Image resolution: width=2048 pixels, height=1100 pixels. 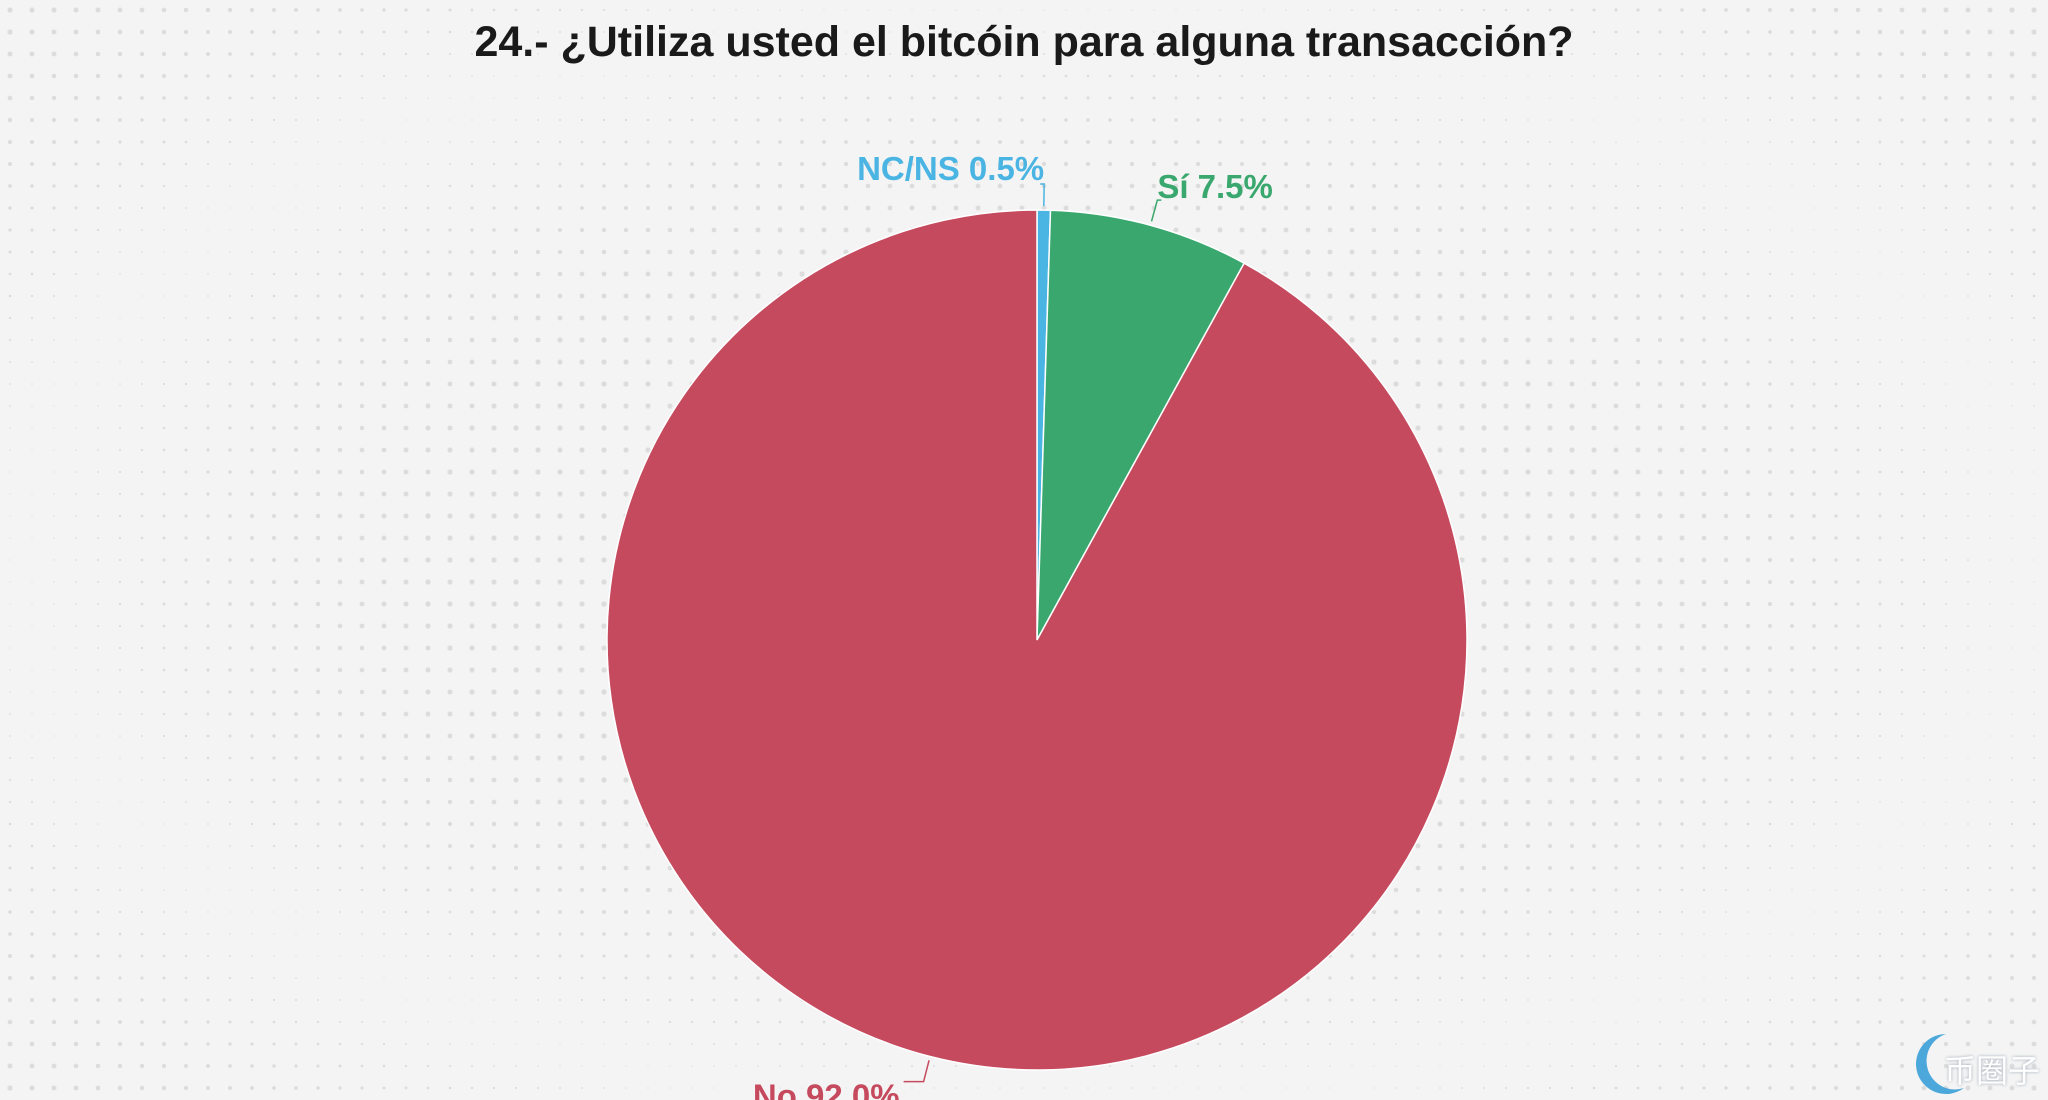 I want to click on watermark-logo, so click(x=1940, y=1064).